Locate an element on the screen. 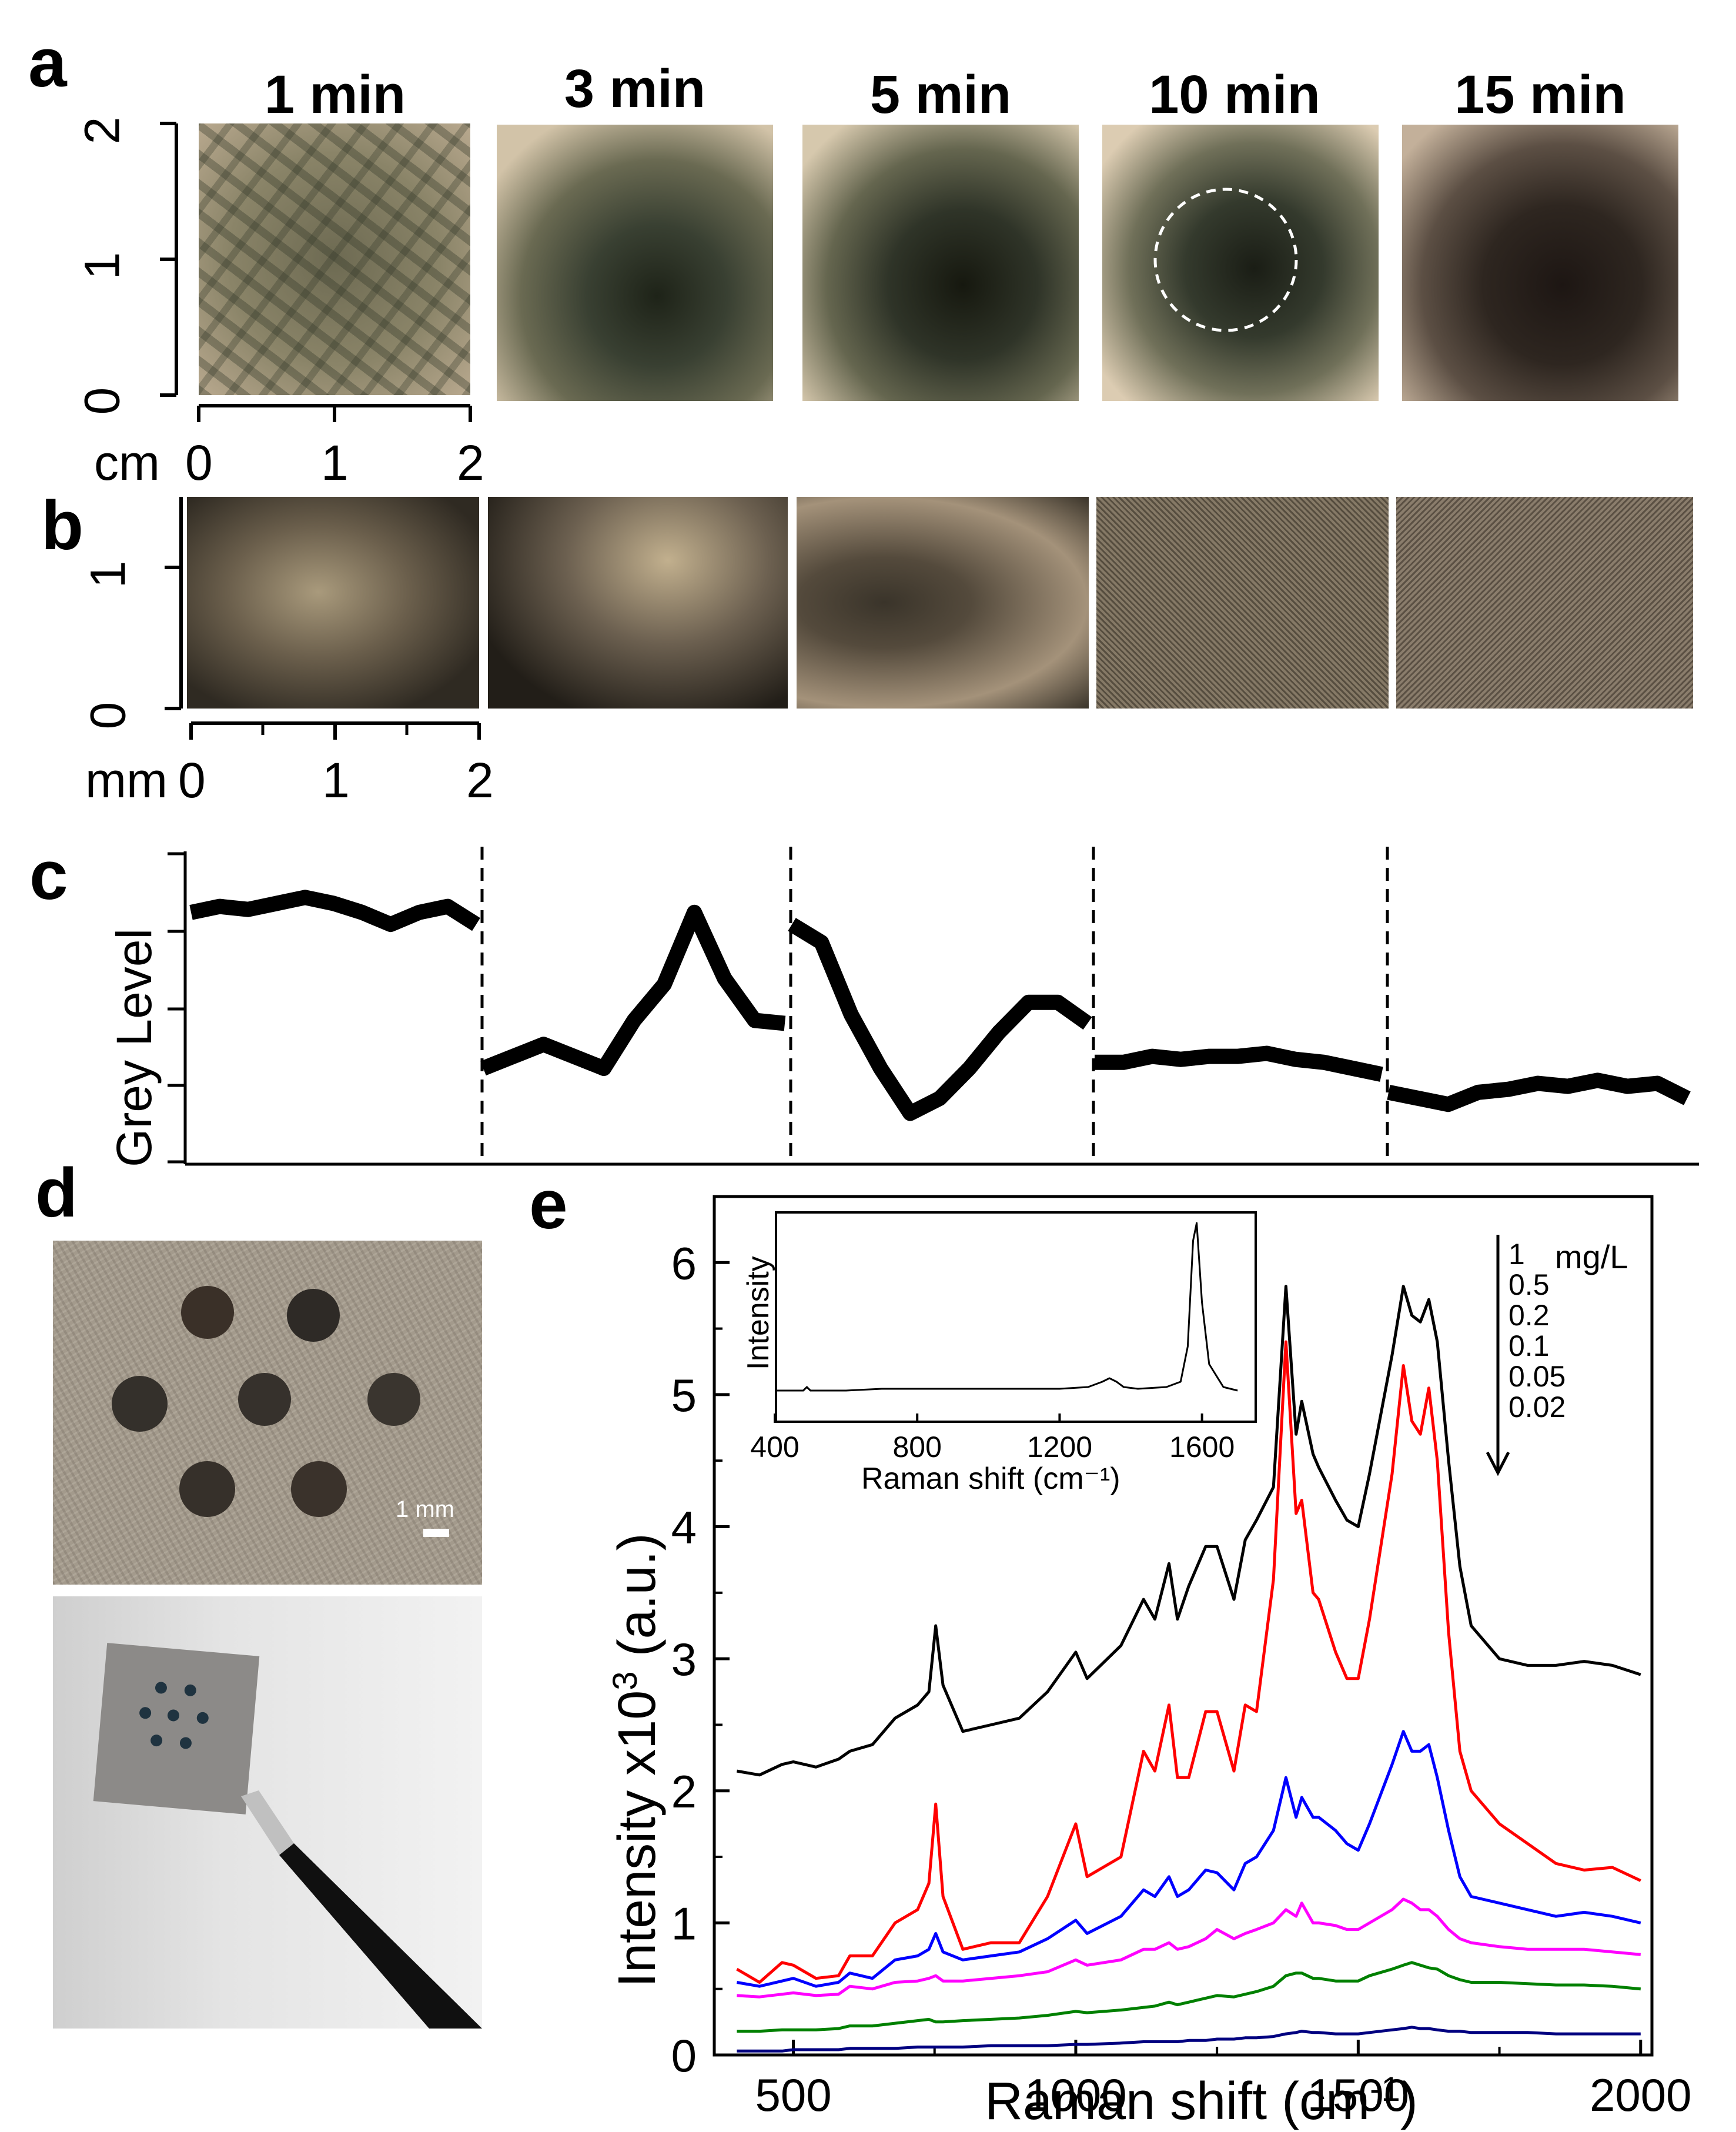  panel-a-xtick-2: 2 is located at coordinates (470, 462).